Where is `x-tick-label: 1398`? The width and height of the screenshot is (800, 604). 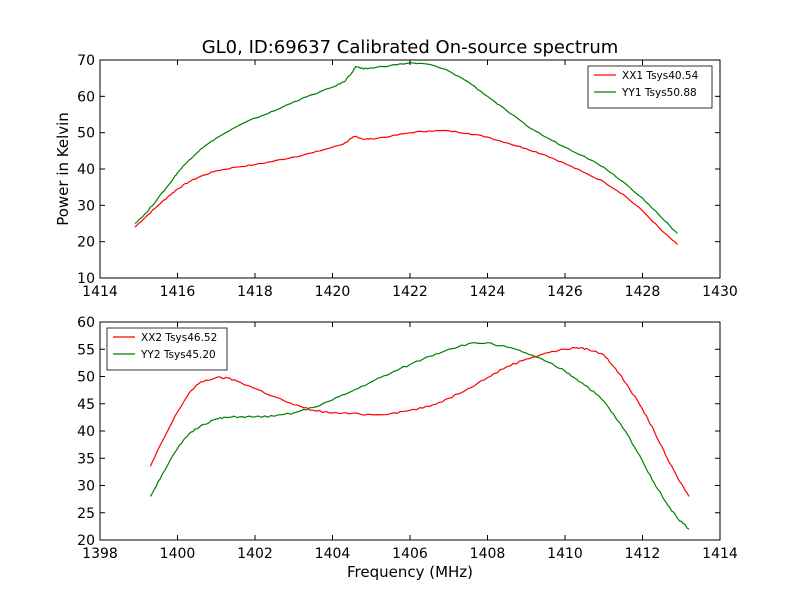 x-tick-label: 1398 is located at coordinates (100, 554).